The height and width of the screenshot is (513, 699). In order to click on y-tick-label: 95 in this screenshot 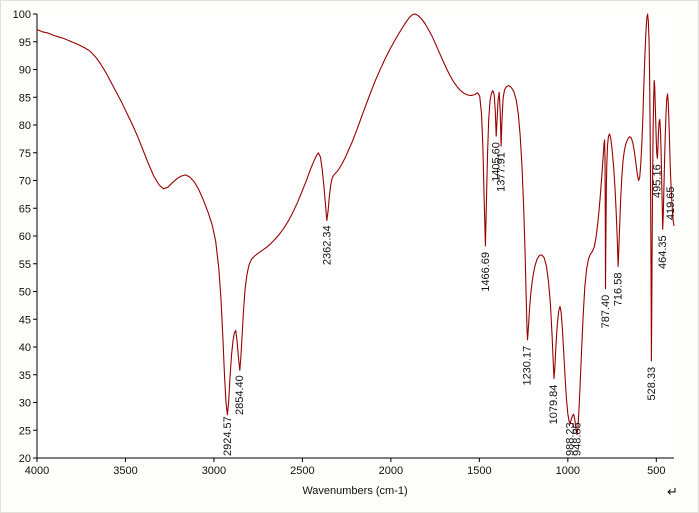, I will do `click(25, 43)`.